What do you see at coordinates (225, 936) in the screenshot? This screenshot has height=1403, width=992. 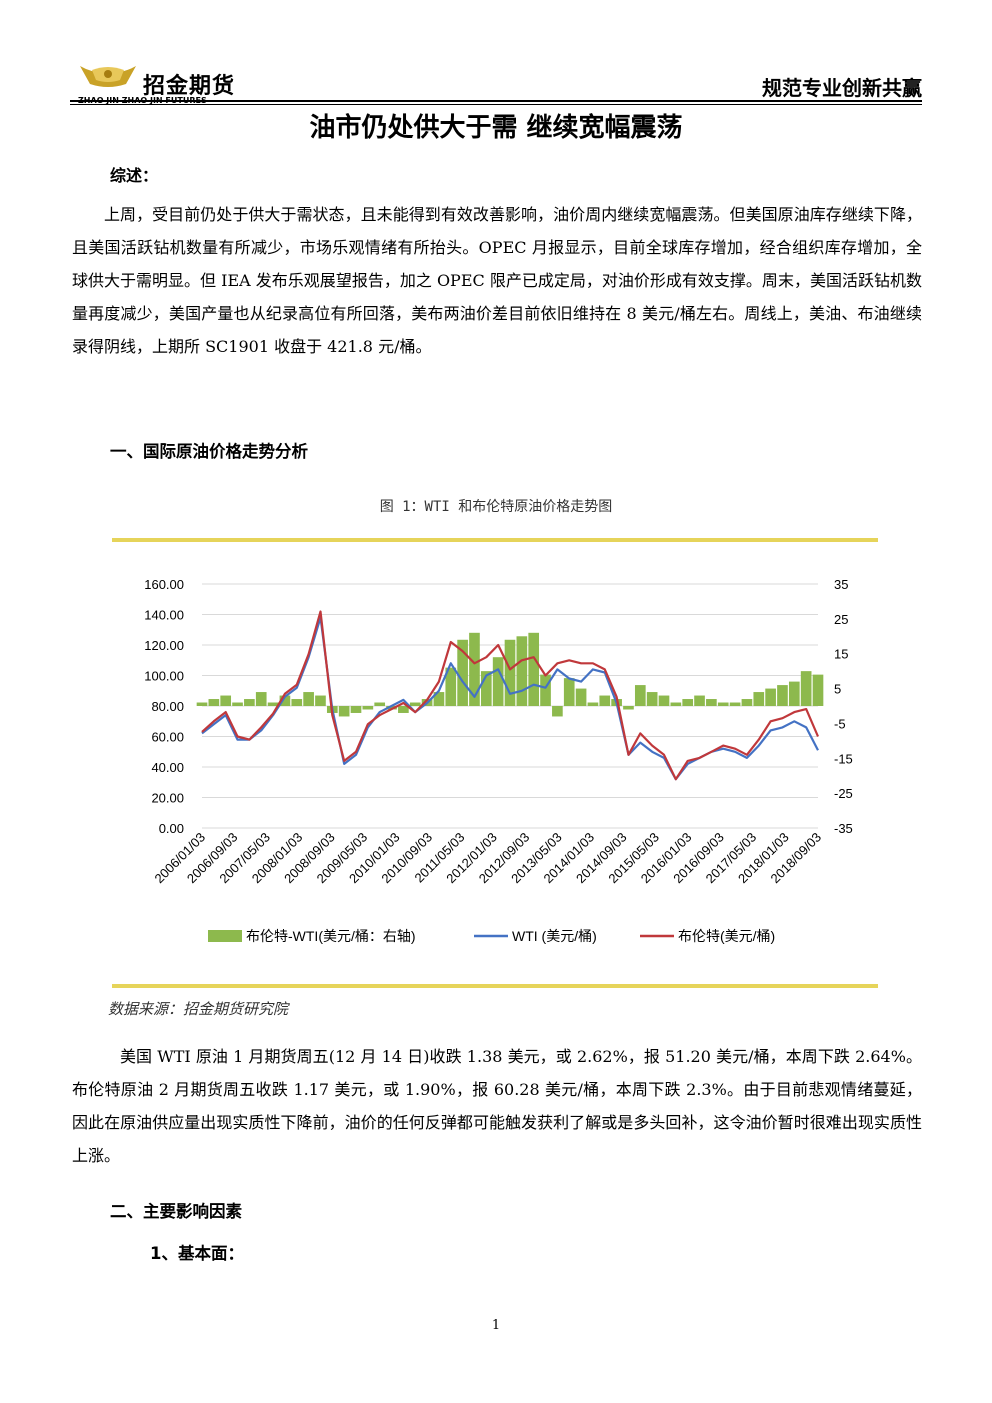 I see `legend-swatch-spread` at bounding box center [225, 936].